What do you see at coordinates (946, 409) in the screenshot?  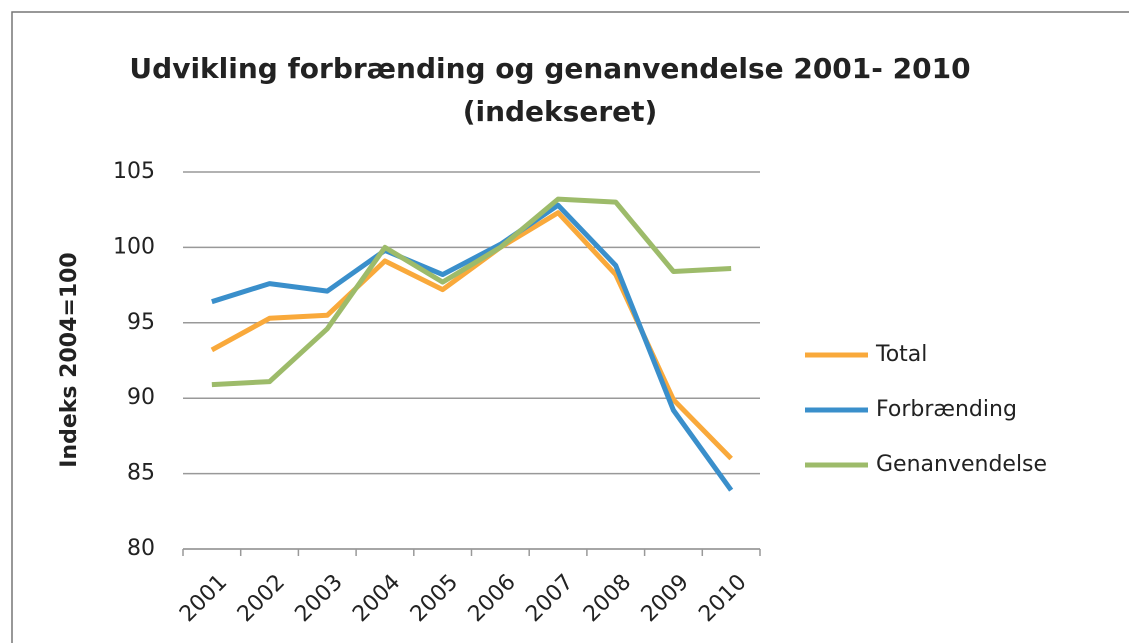 I see `legend-label: Forbrænding` at bounding box center [946, 409].